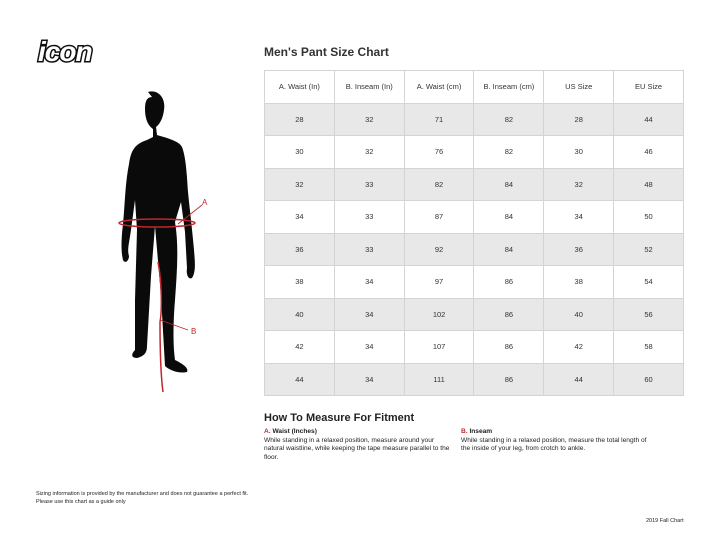  Describe the element at coordinates (509, 87) in the screenshot. I see `col-header: B. Inseam (cm)` at that location.